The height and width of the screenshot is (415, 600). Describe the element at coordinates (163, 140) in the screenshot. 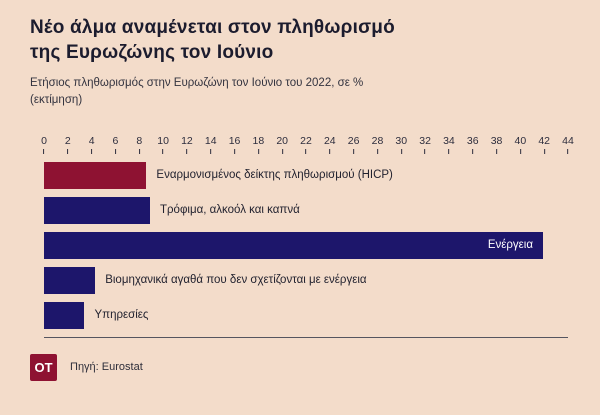

I see `x-tick-label: 10` at that location.